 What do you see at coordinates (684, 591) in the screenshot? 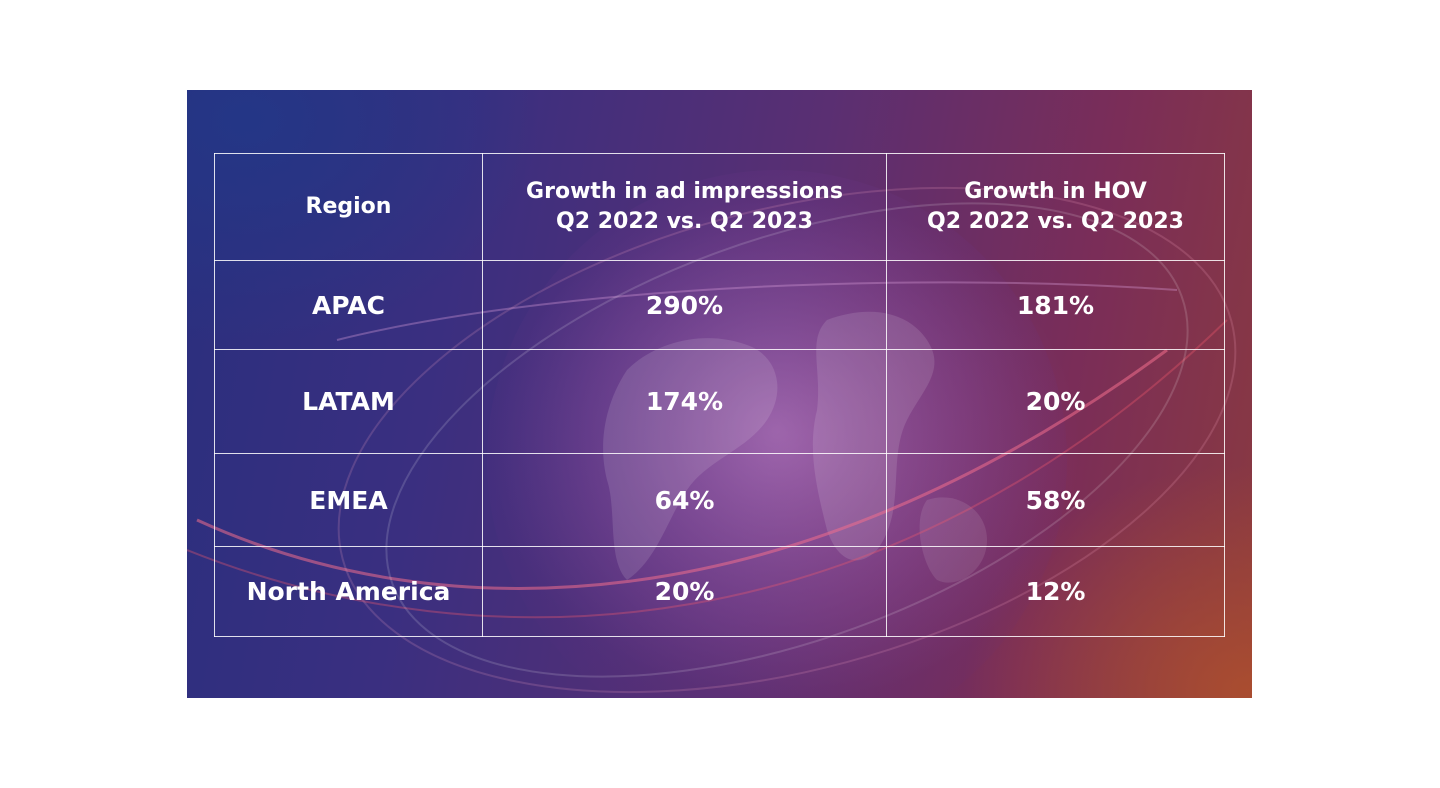
I see `ad-impressions-cell: 20%` at bounding box center [684, 591].